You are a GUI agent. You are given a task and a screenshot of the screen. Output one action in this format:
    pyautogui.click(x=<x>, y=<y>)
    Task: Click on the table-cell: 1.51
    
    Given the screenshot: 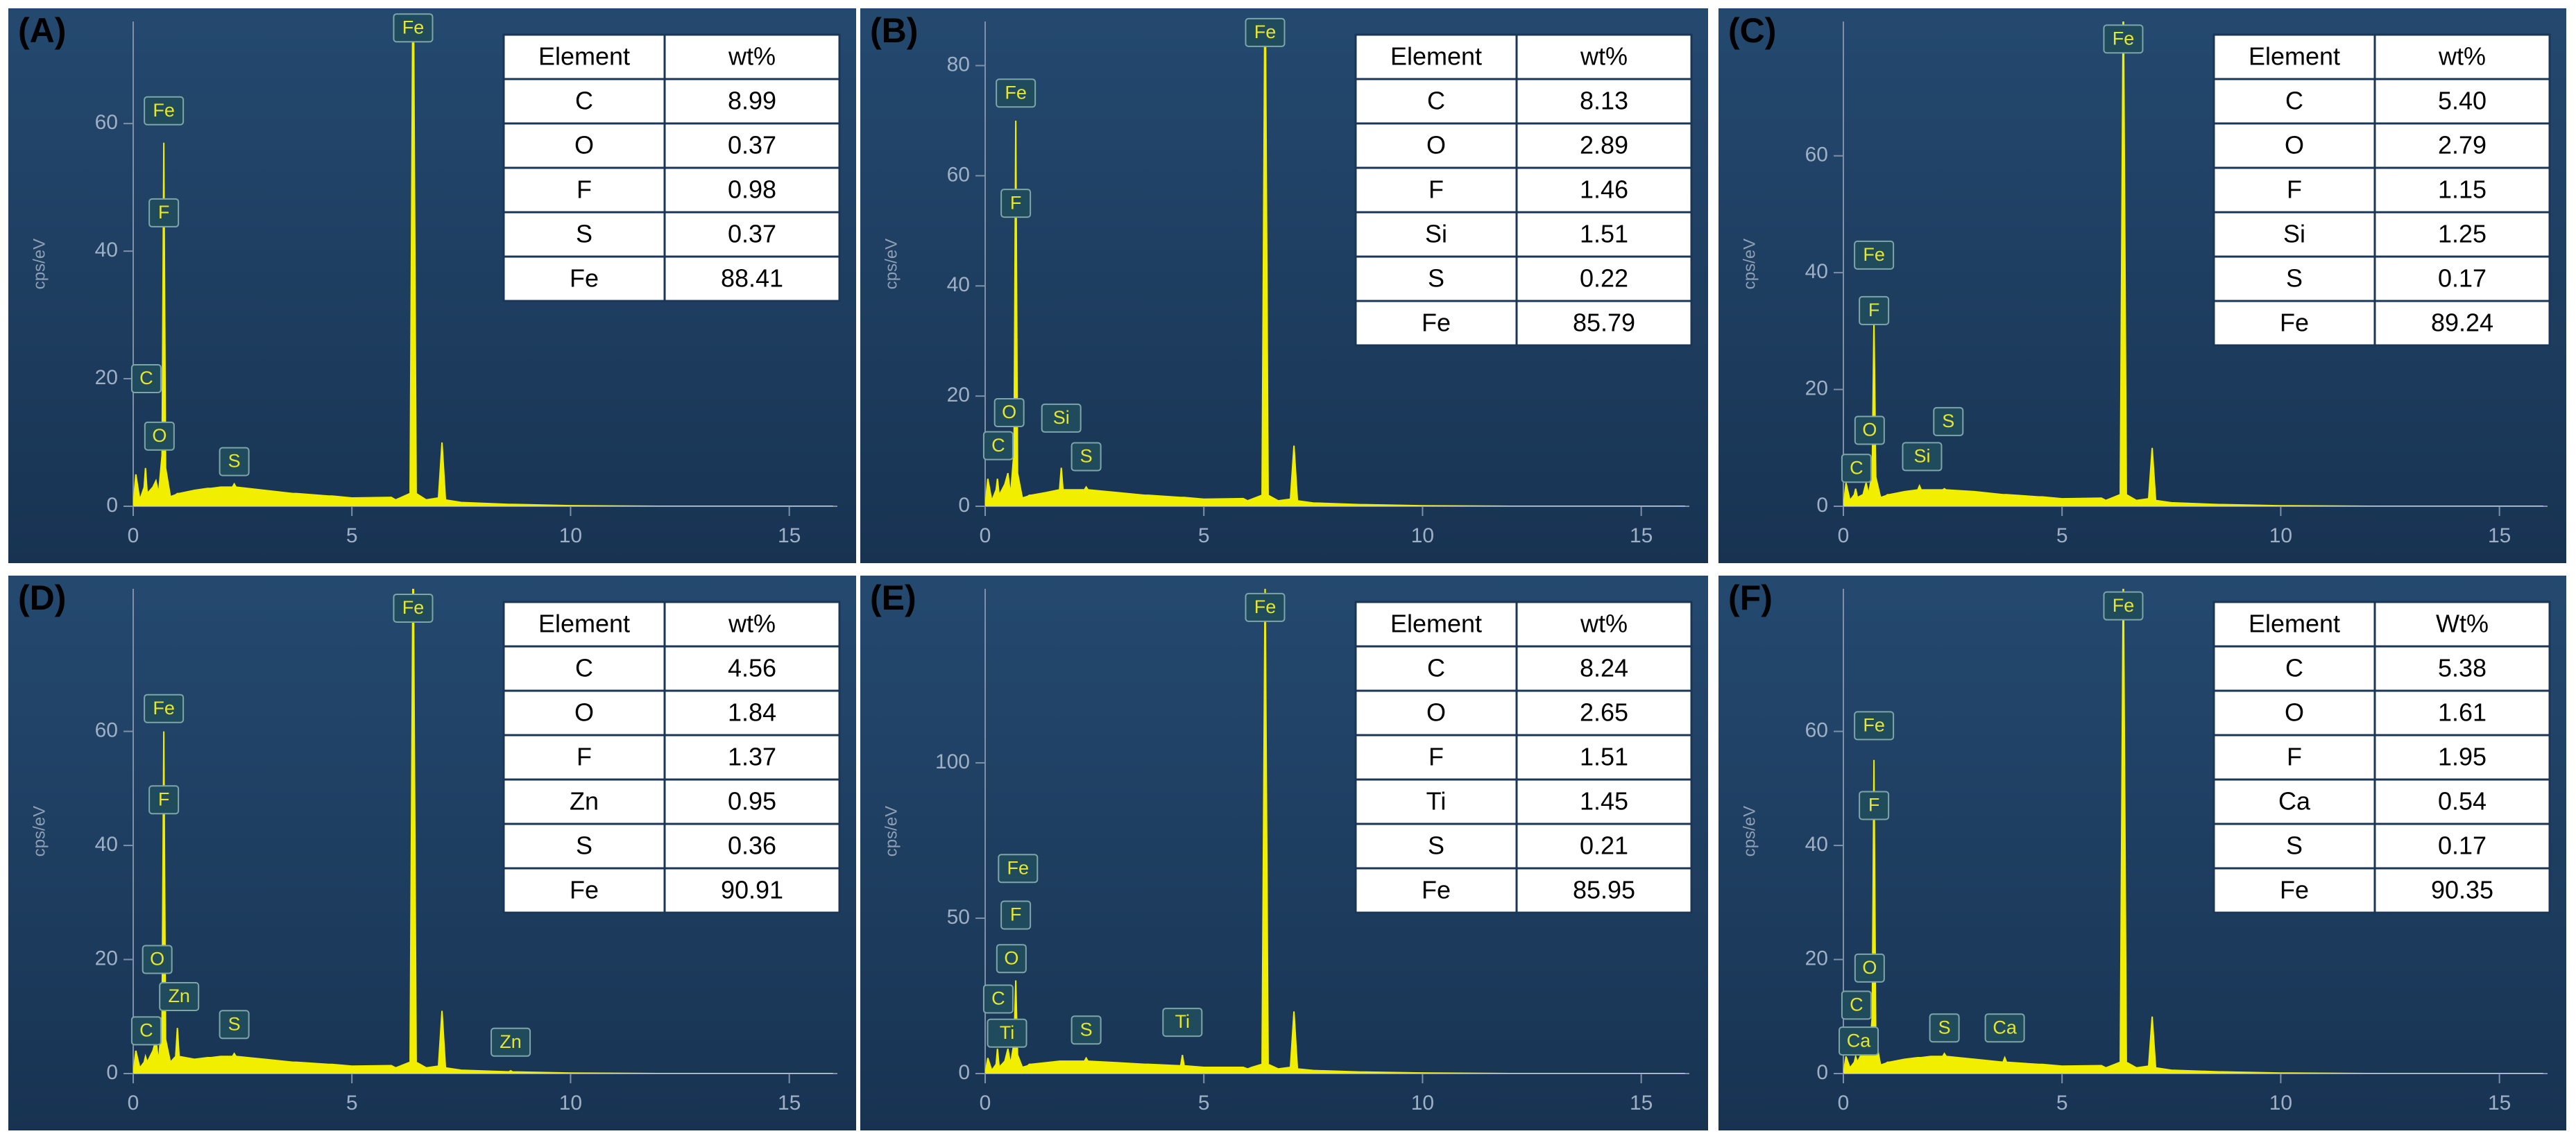 What is the action you would take?
    pyautogui.click(x=1604, y=234)
    